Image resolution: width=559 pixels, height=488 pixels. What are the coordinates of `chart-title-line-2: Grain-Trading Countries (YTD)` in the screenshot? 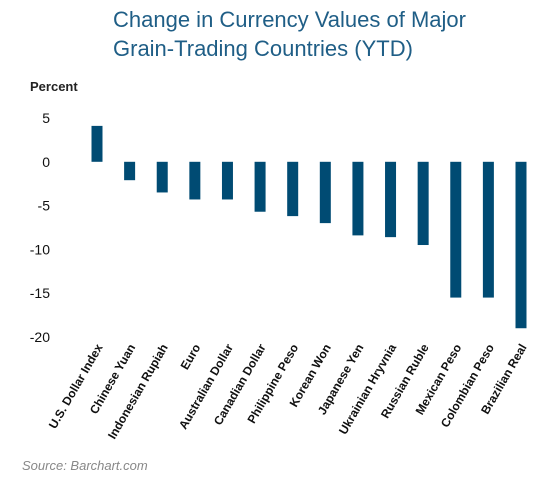 It's located at (263, 48).